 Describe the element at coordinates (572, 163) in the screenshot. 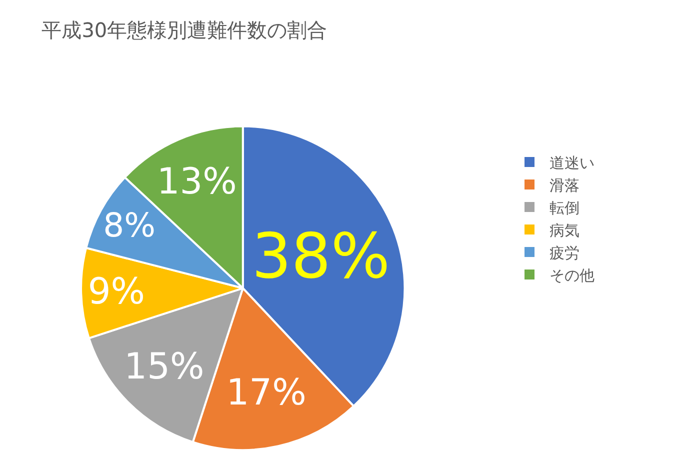

I see `legend-label: 道迷い` at that location.